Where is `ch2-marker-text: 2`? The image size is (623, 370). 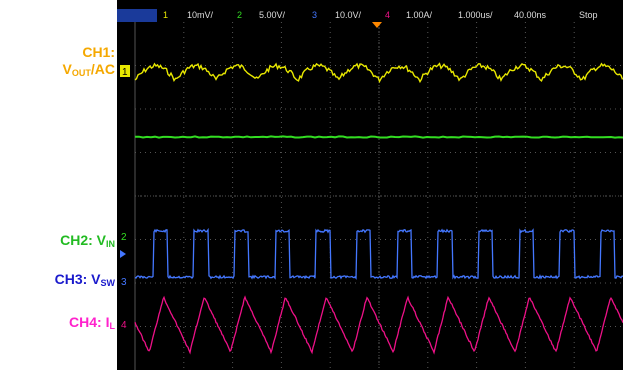
ch2-marker-text: 2 is located at coordinates (124, 237).